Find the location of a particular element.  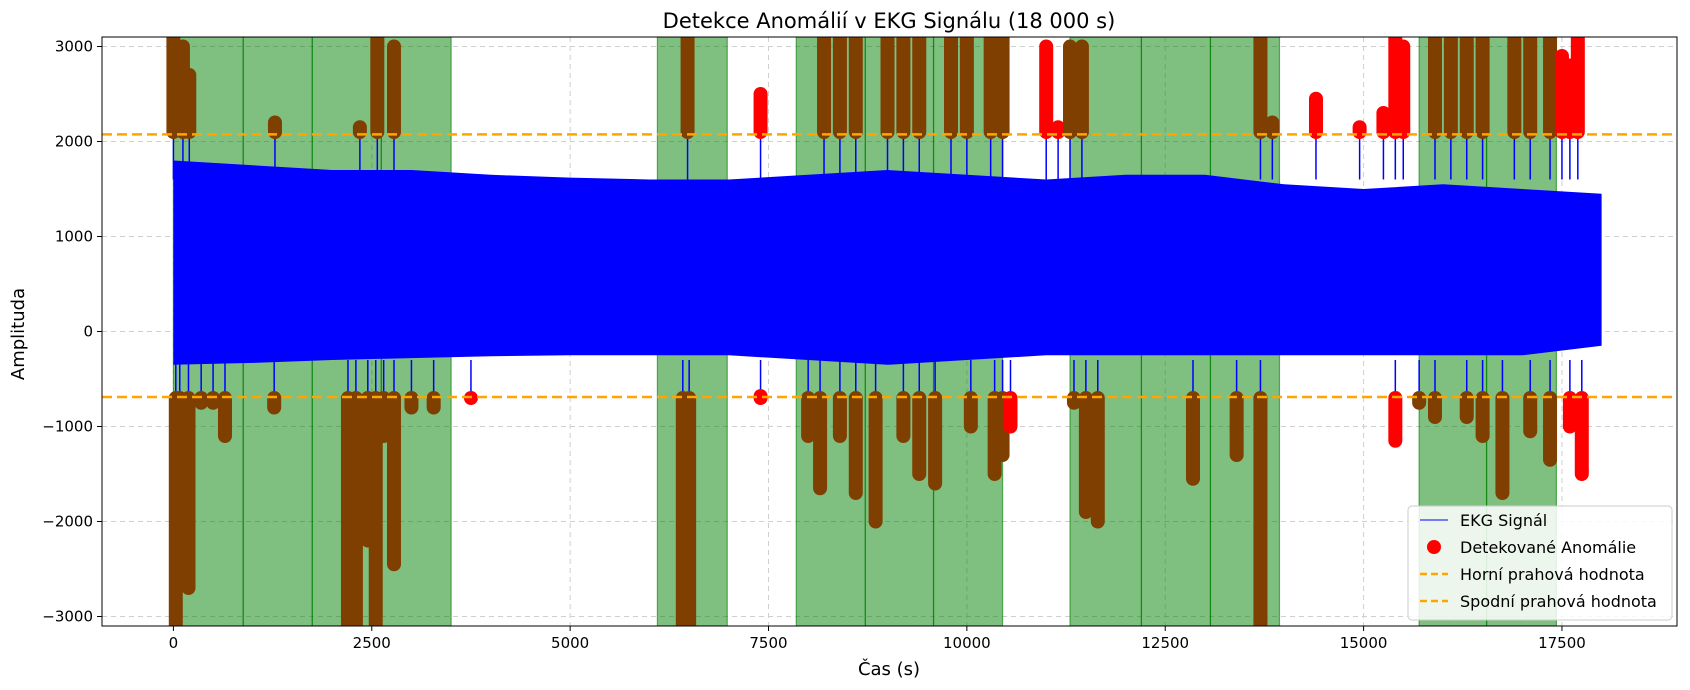

x-tick-label: 7500 is located at coordinates (768, 643).